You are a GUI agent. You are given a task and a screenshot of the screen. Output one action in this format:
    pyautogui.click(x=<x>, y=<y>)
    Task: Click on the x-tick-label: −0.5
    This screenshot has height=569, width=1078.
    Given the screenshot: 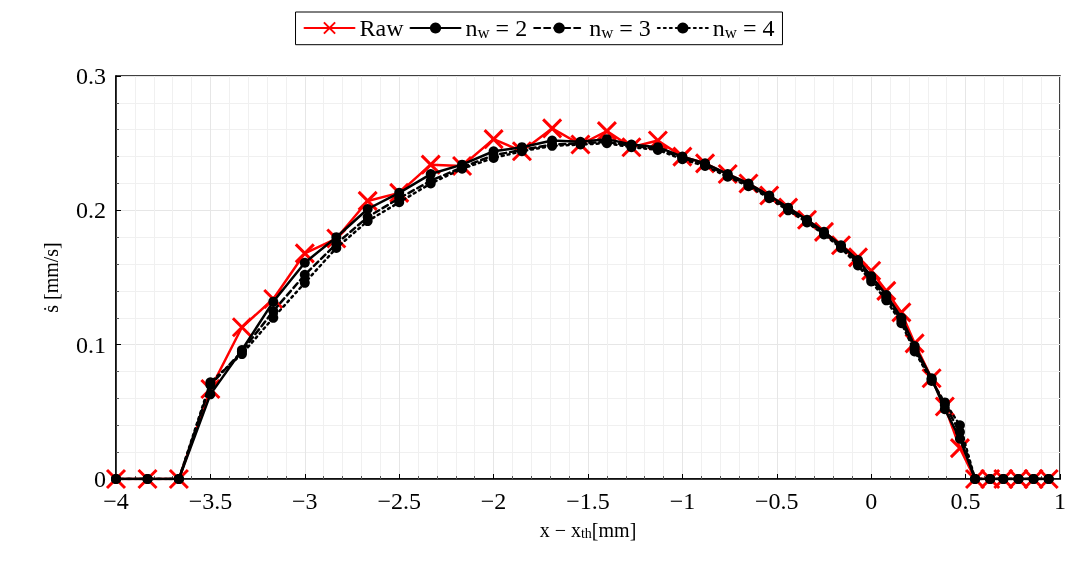 What is the action you would take?
    pyautogui.click(x=777, y=501)
    